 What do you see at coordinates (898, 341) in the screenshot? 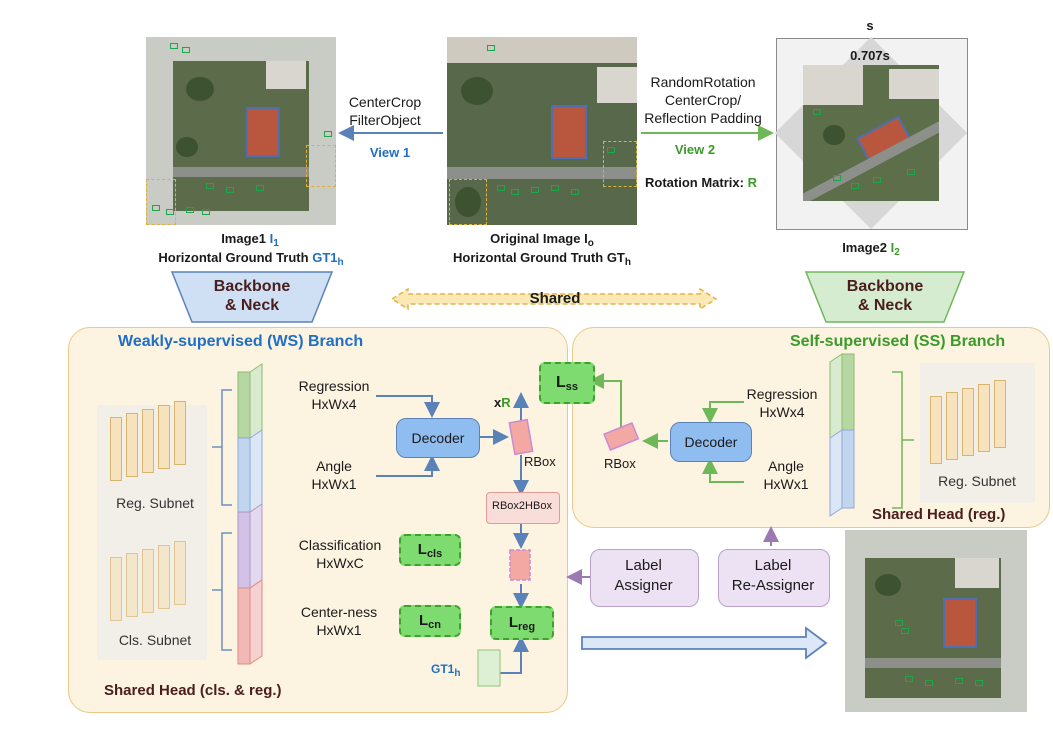
I see `ss-branch-title: Self-supervised (SS) Branch` at bounding box center [898, 341].